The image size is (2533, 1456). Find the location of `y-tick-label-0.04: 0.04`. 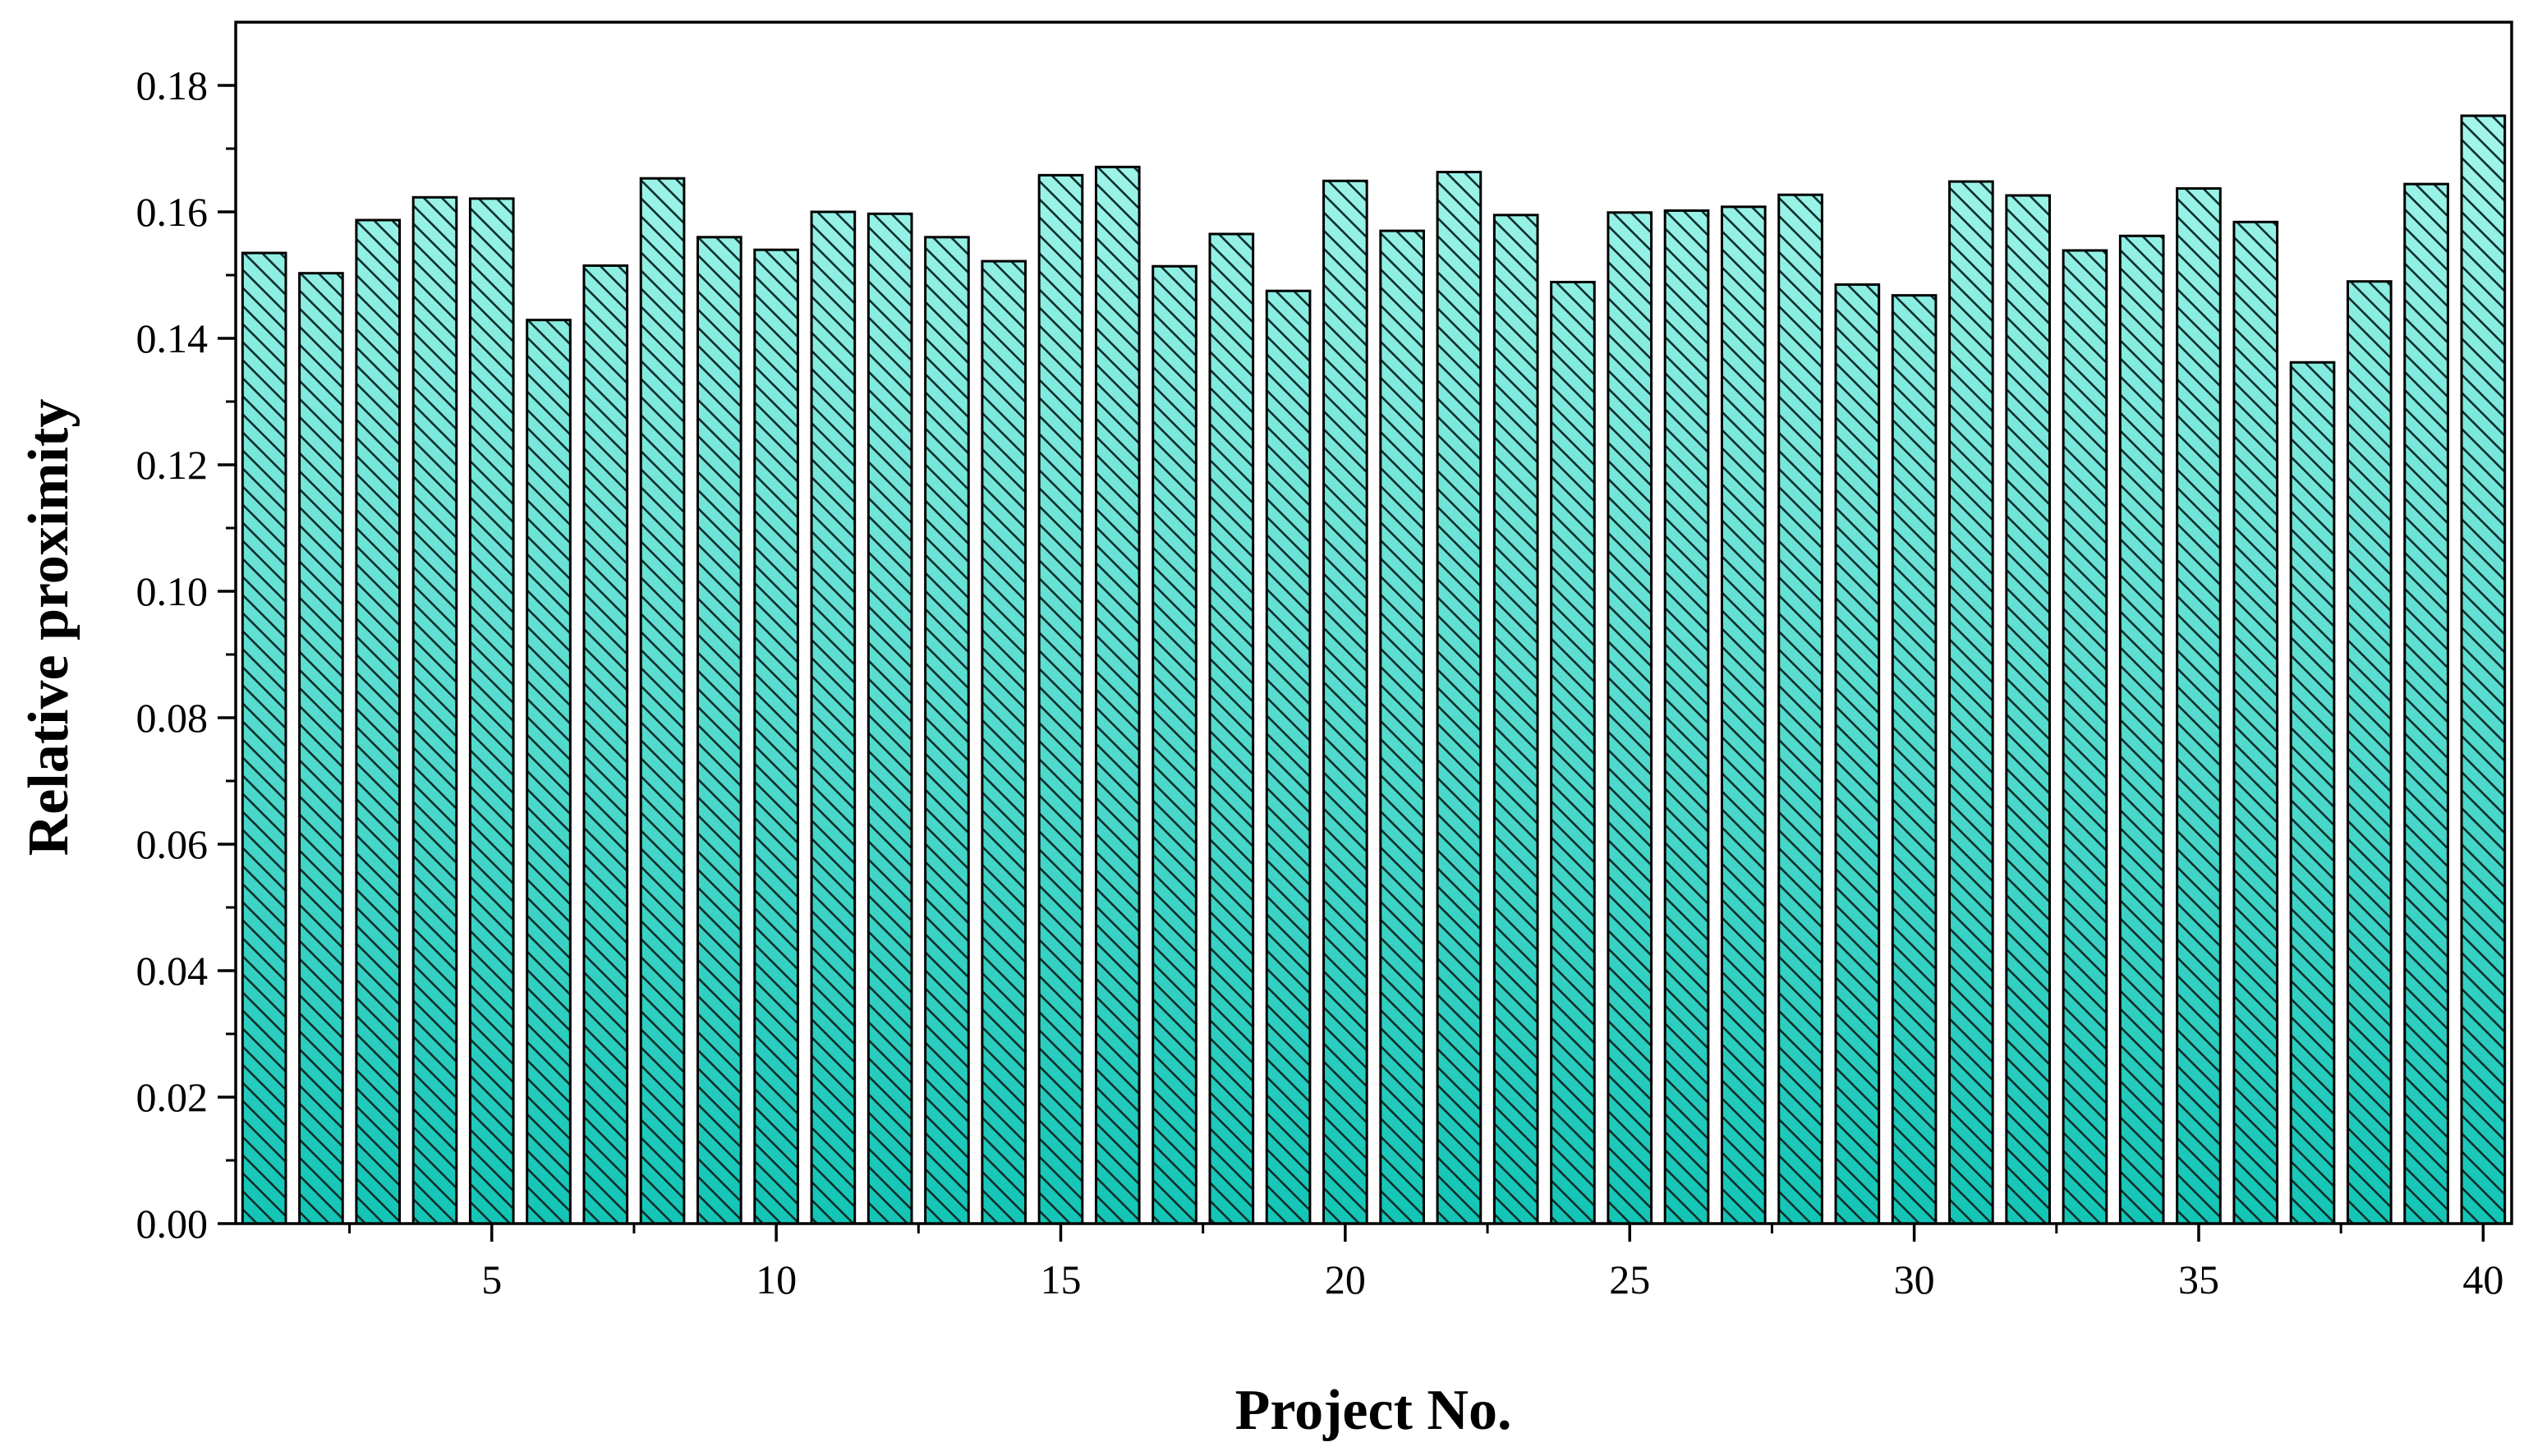

y-tick-label-0.04: 0.04 is located at coordinates (172, 971).